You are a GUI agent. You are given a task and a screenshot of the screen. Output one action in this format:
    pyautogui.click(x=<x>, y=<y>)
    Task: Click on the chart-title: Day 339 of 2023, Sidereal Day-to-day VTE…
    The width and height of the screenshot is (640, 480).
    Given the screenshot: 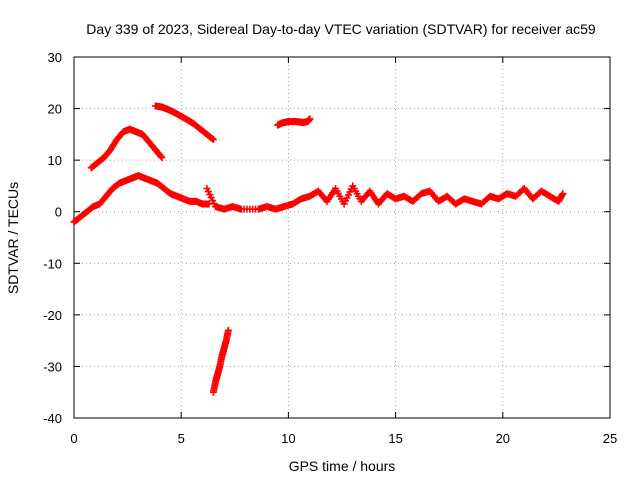 What is the action you would take?
    pyautogui.click(x=341, y=29)
    